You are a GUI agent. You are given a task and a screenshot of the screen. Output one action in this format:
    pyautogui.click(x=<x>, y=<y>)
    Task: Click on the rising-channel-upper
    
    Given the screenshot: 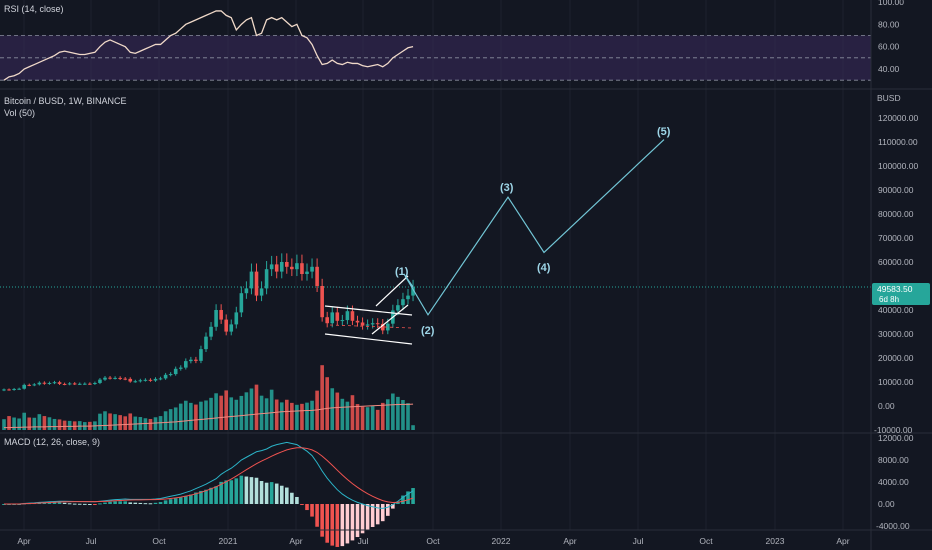 What is the action you would take?
    pyautogui.click(x=392, y=291)
    